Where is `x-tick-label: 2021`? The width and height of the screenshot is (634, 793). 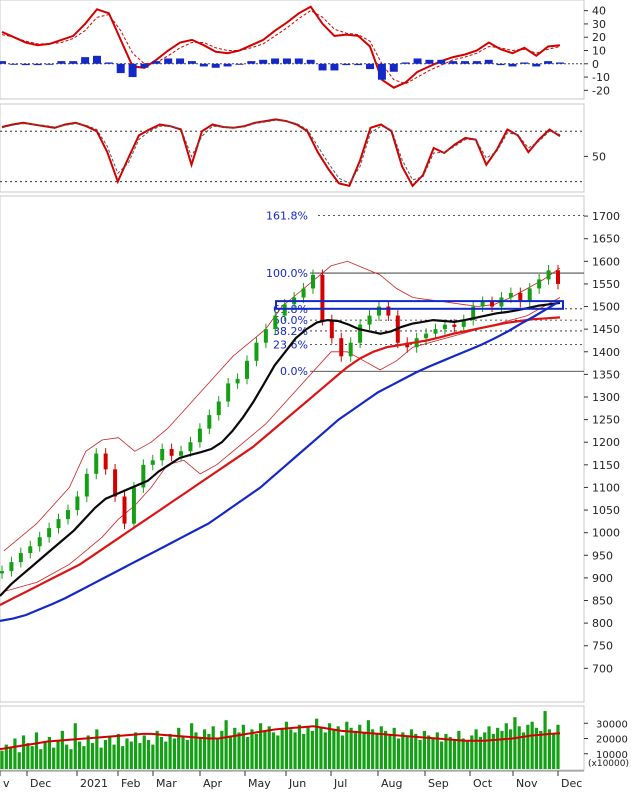
x-tick-label: 2021 is located at coordinates (94, 783).